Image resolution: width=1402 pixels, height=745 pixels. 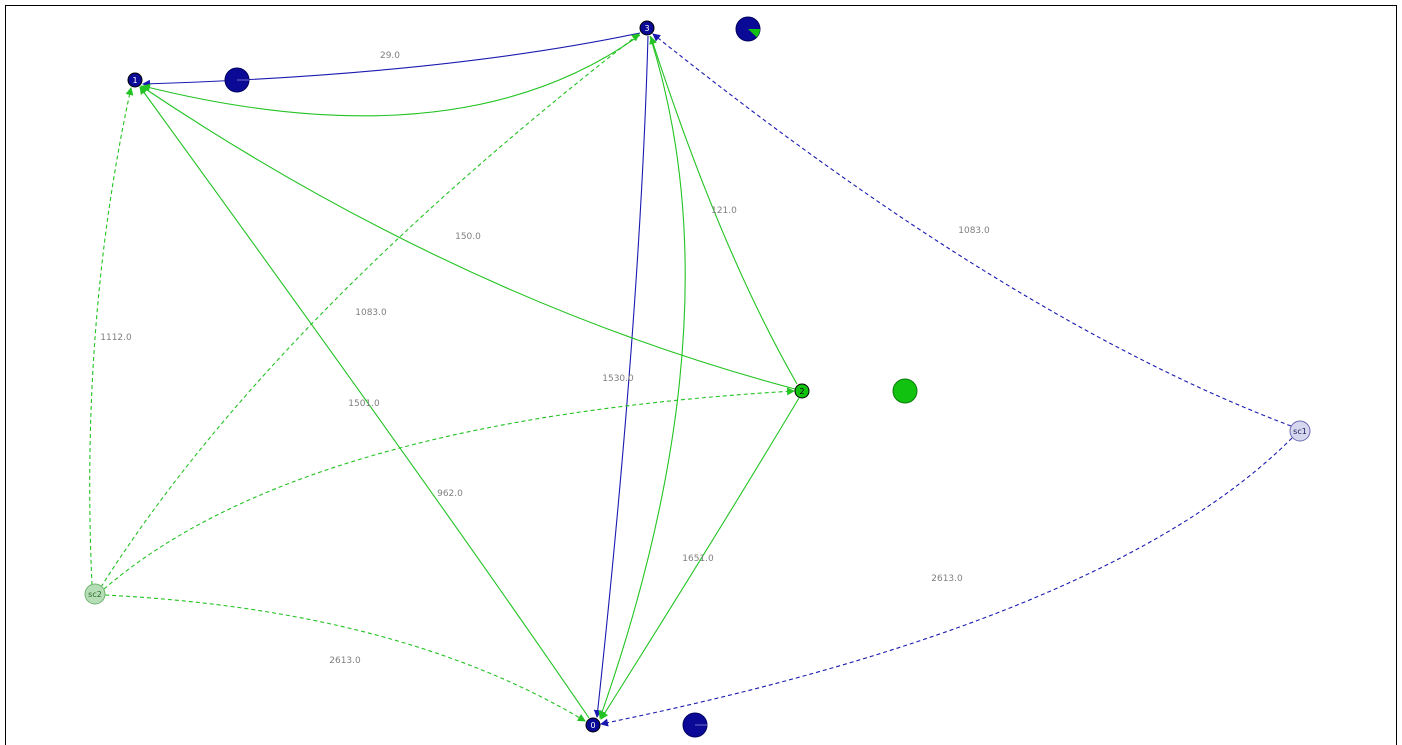 I want to click on node-2: 2, so click(x=802, y=391).